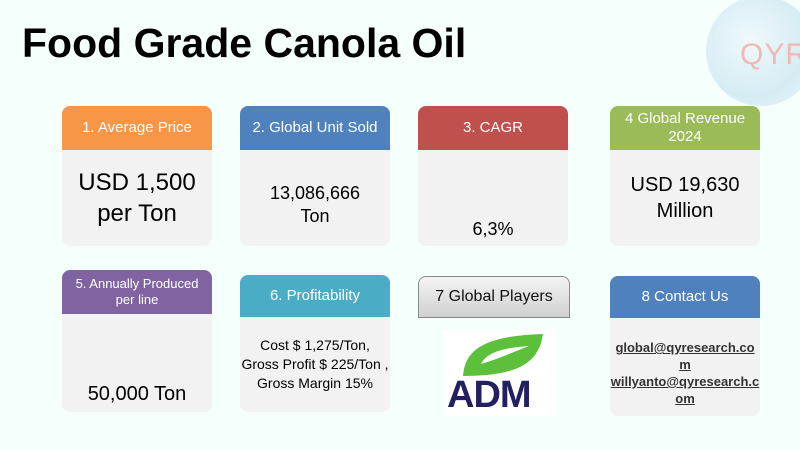 Image resolution: width=800 pixels, height=449 pixels. I want to click on global-revenue-card: 4 Global Revenue 2024 USD 19,630 Million, so click(685, 176).